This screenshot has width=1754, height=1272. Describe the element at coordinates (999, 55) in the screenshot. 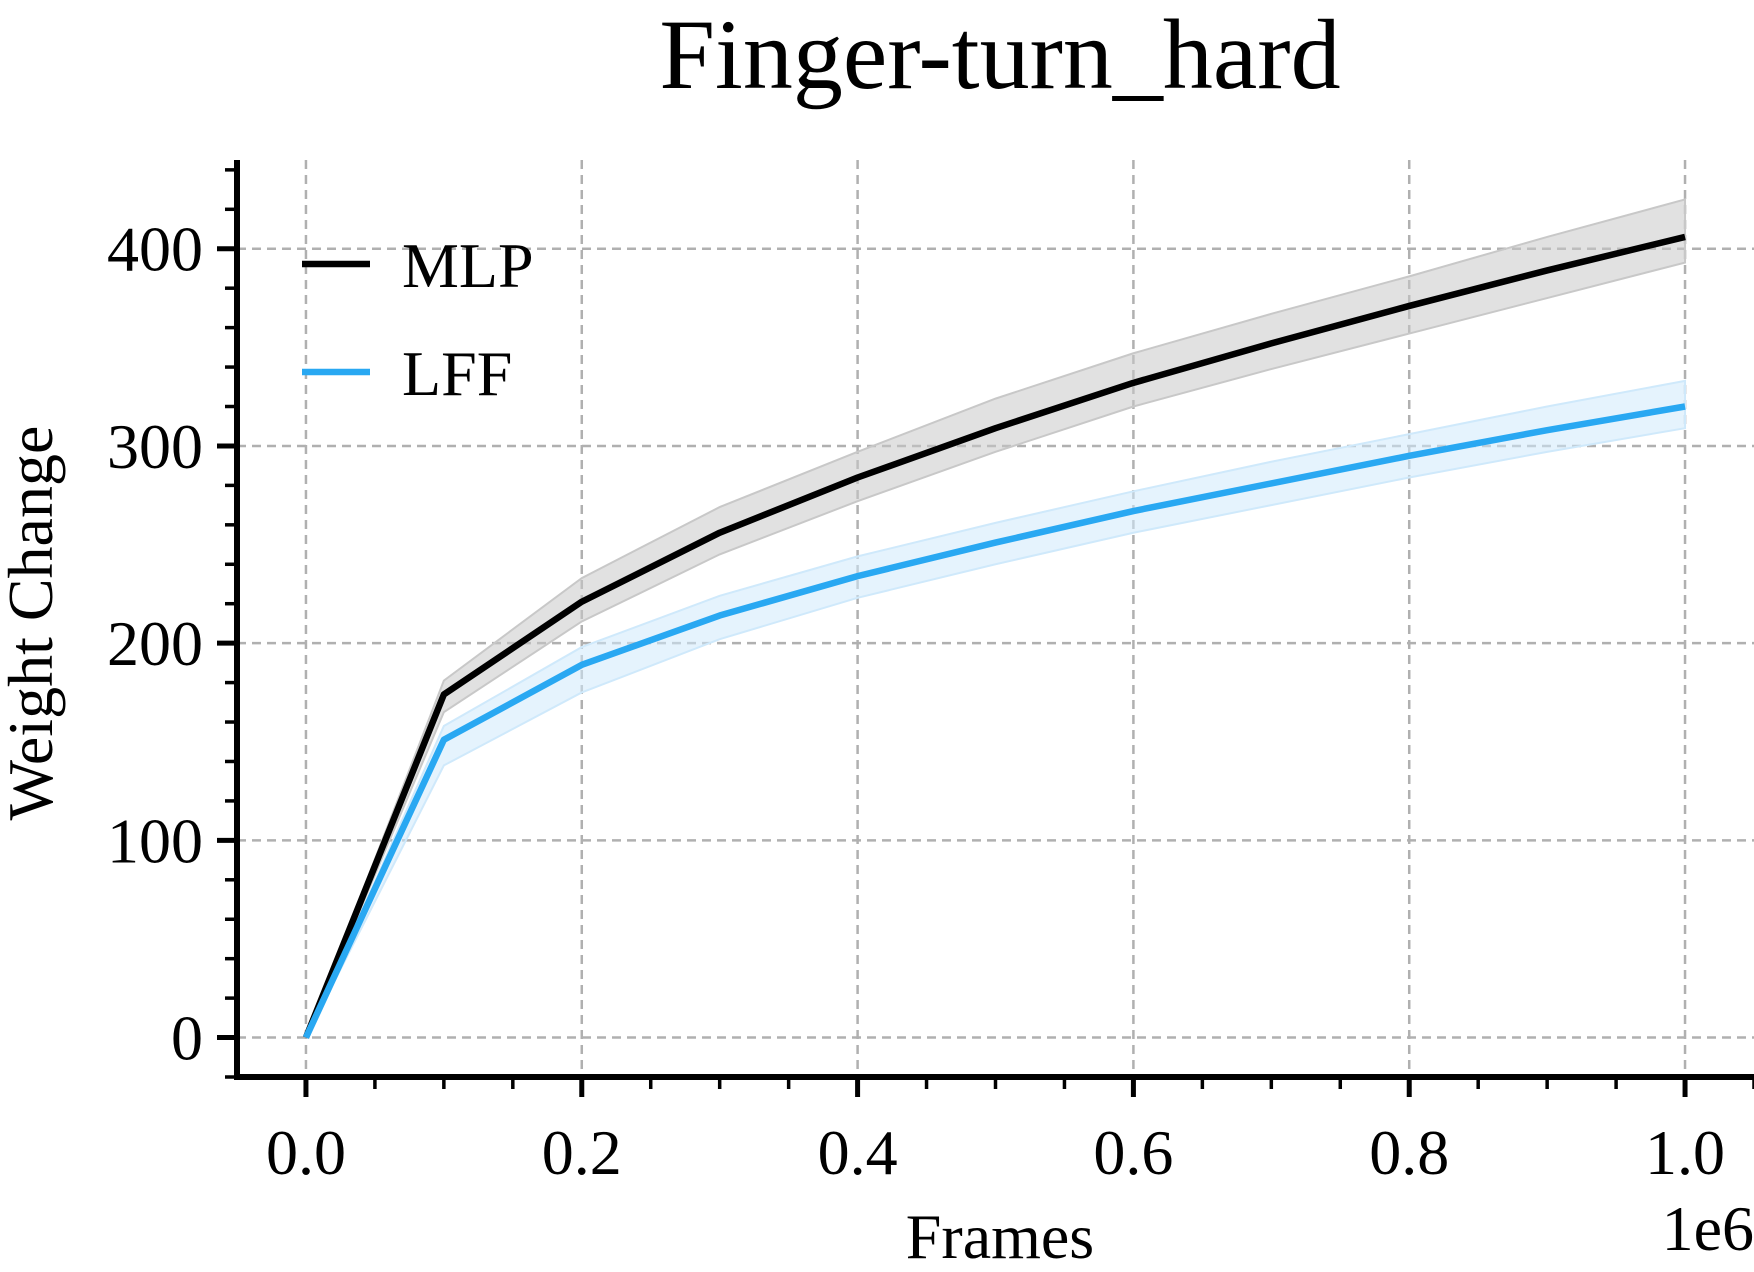

I see `chart-title: Finger-turn_hard` at that location.